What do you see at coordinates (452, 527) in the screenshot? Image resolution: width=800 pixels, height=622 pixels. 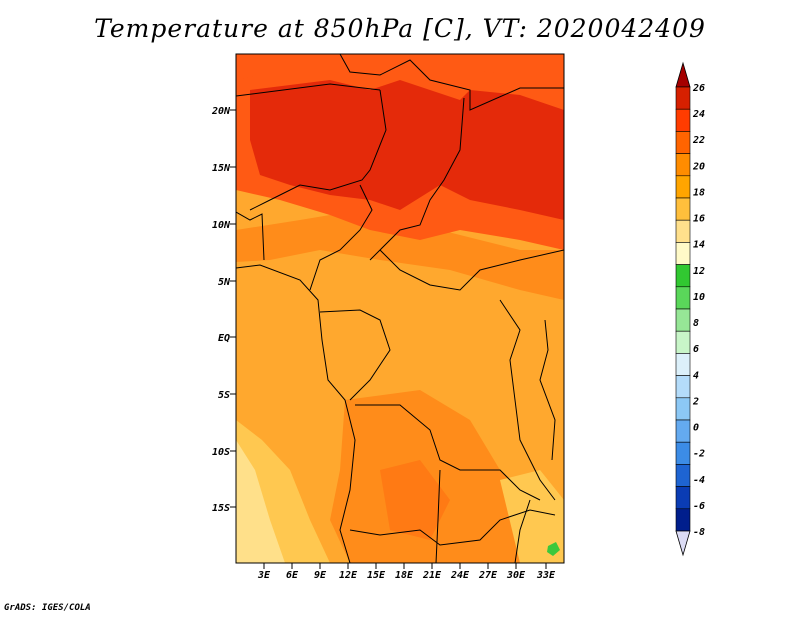 I see `border-southern` at bounding box center [452, 527].